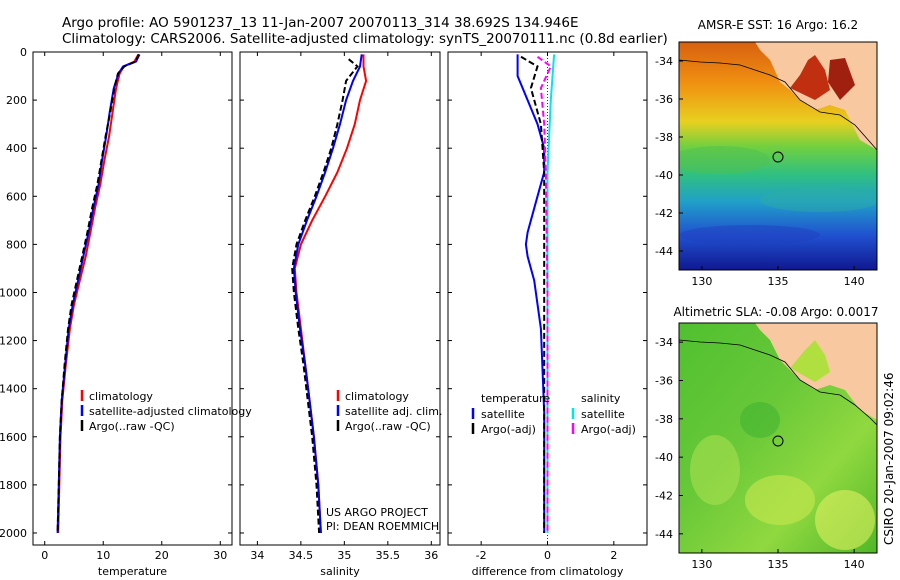 The width and height of the screenshot is (900, 580). I want to click on annotation: PI: DEAN ROEMMICH, so click(382, 526).